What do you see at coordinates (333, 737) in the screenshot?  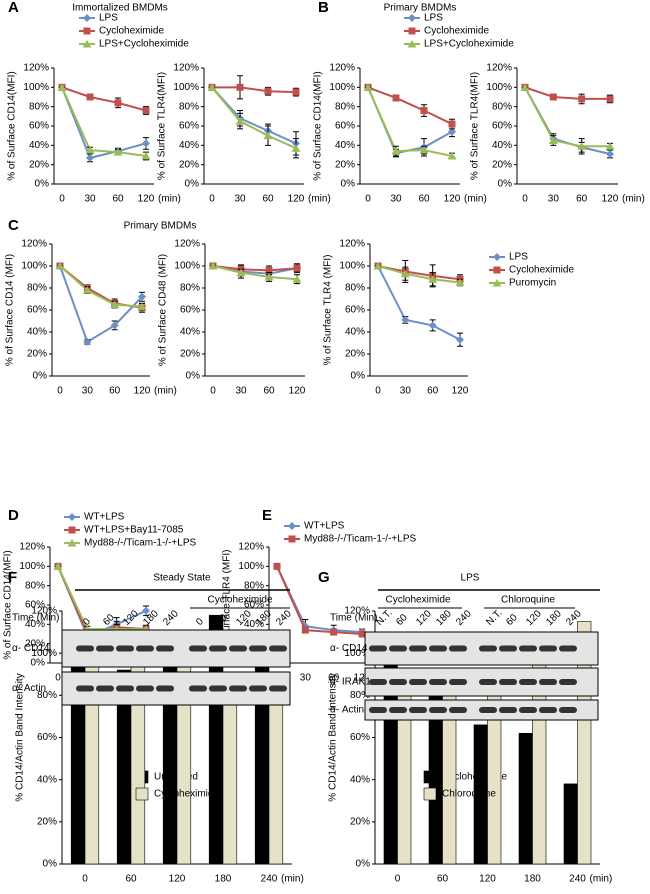 I see `y-axis-label: % CD14/Actin Band Intensity` at bounding box center [333, 737].